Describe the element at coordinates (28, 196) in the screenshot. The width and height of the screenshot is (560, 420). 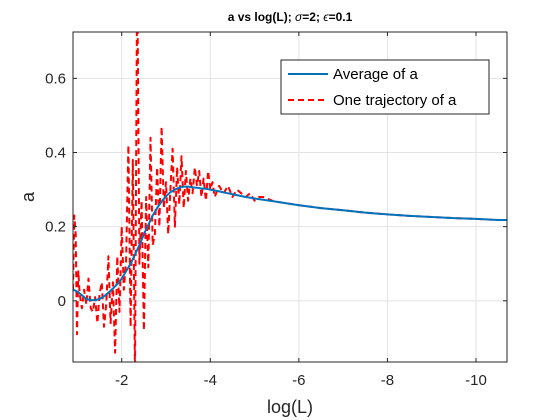
I see `y-axis-label: a` at that location.